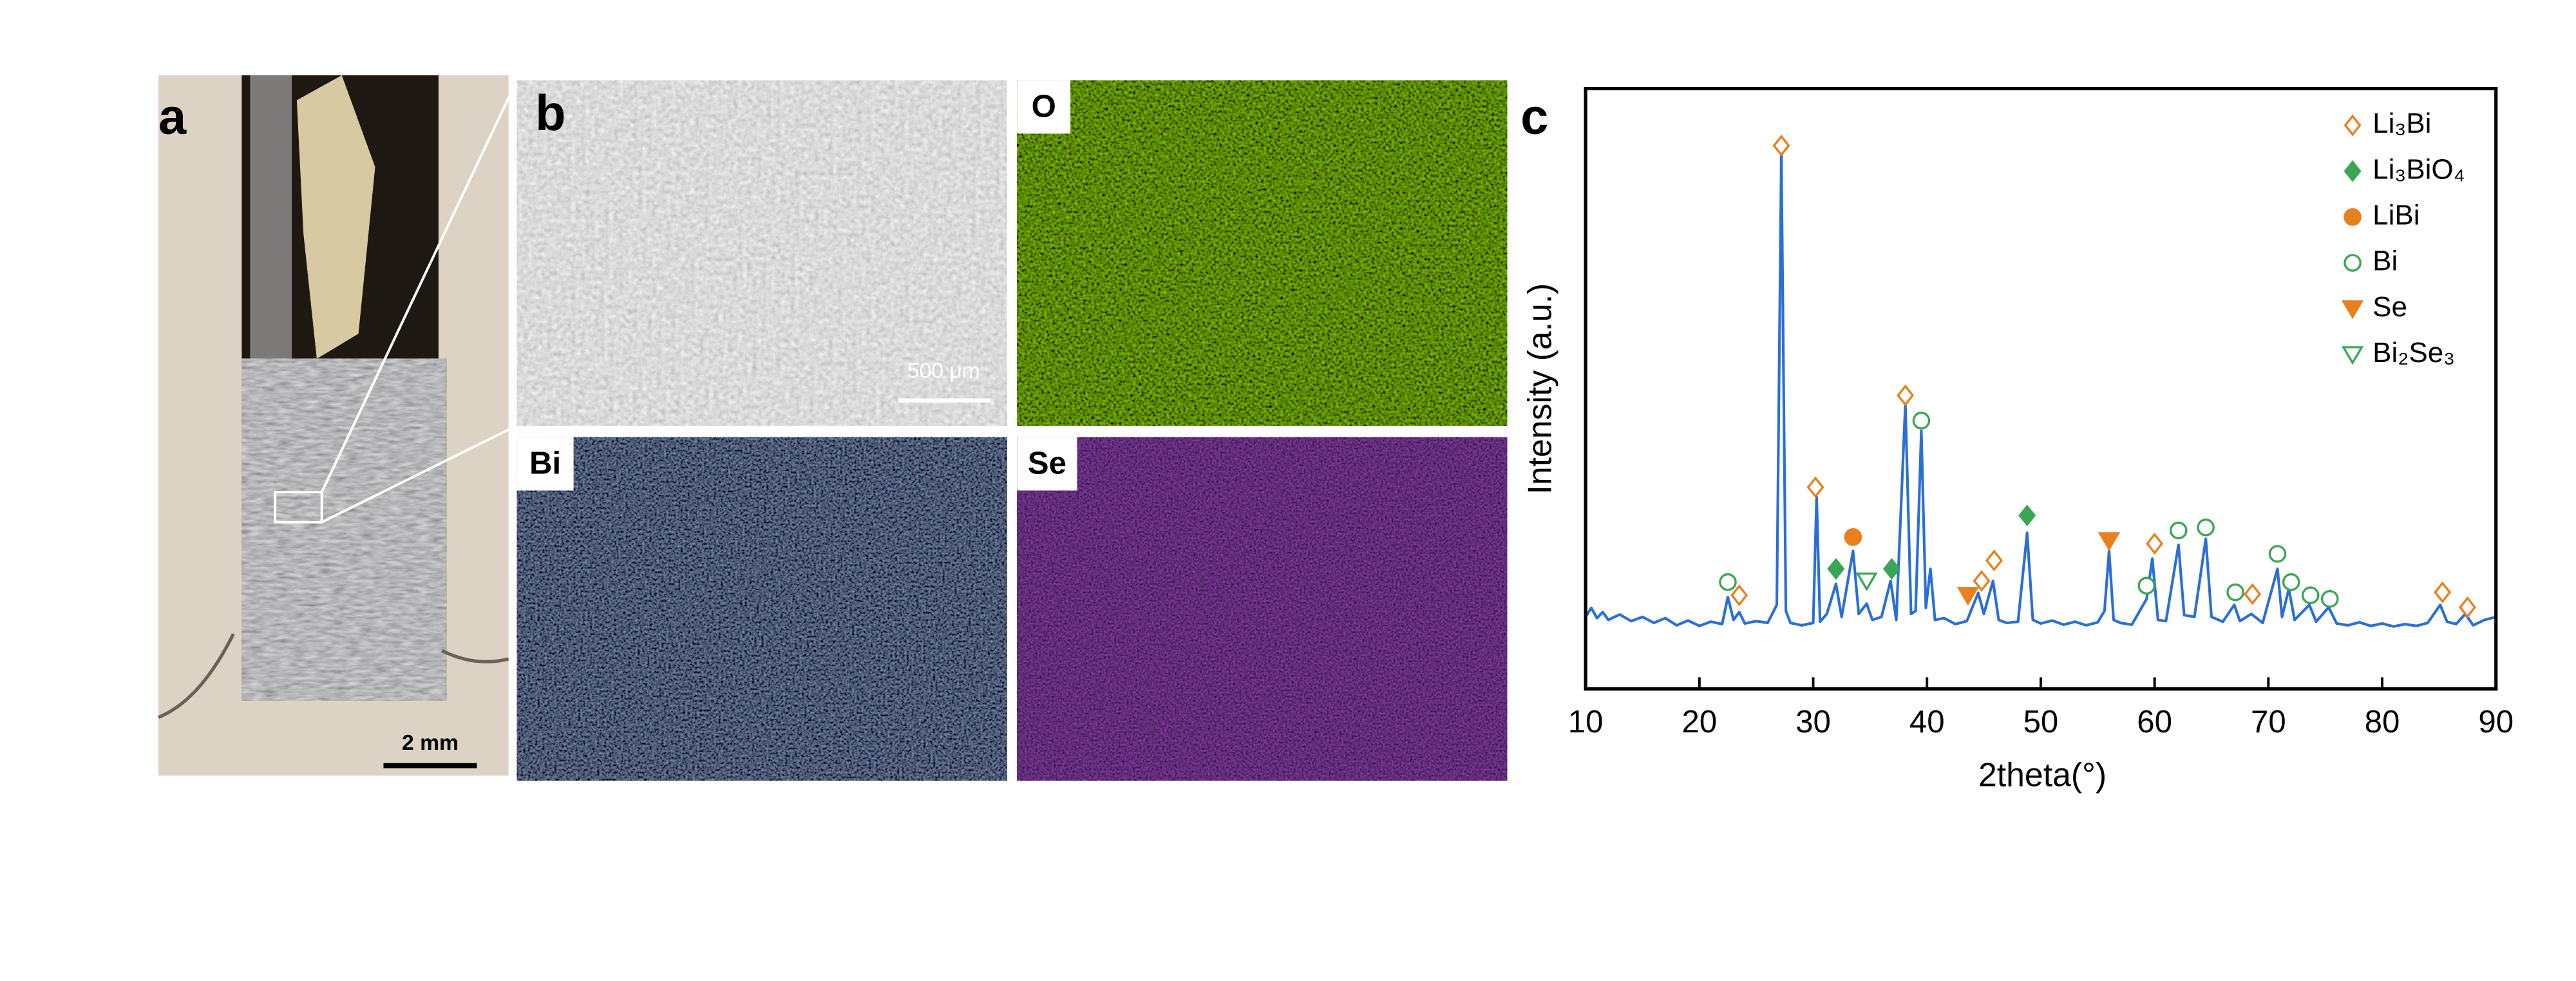 The height and width of the screenshot is (981, 2576). Describe the element at coordinates (345, 529) in the screenshot. I see `metal-electrode` at that location.